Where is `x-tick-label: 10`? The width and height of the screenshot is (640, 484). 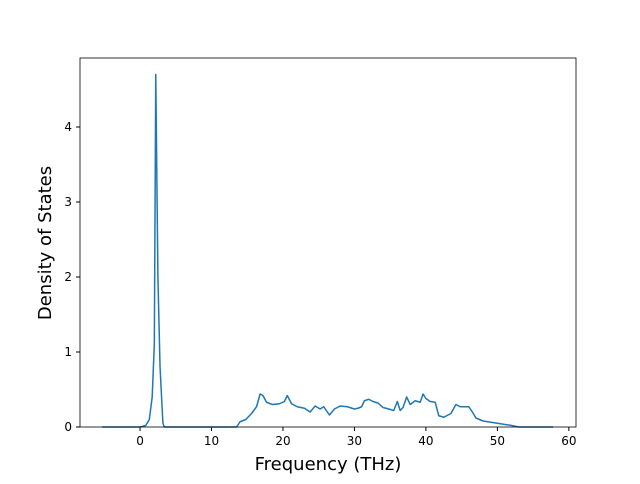 x-tick-label: 10 is located at coordinates (211, 441).